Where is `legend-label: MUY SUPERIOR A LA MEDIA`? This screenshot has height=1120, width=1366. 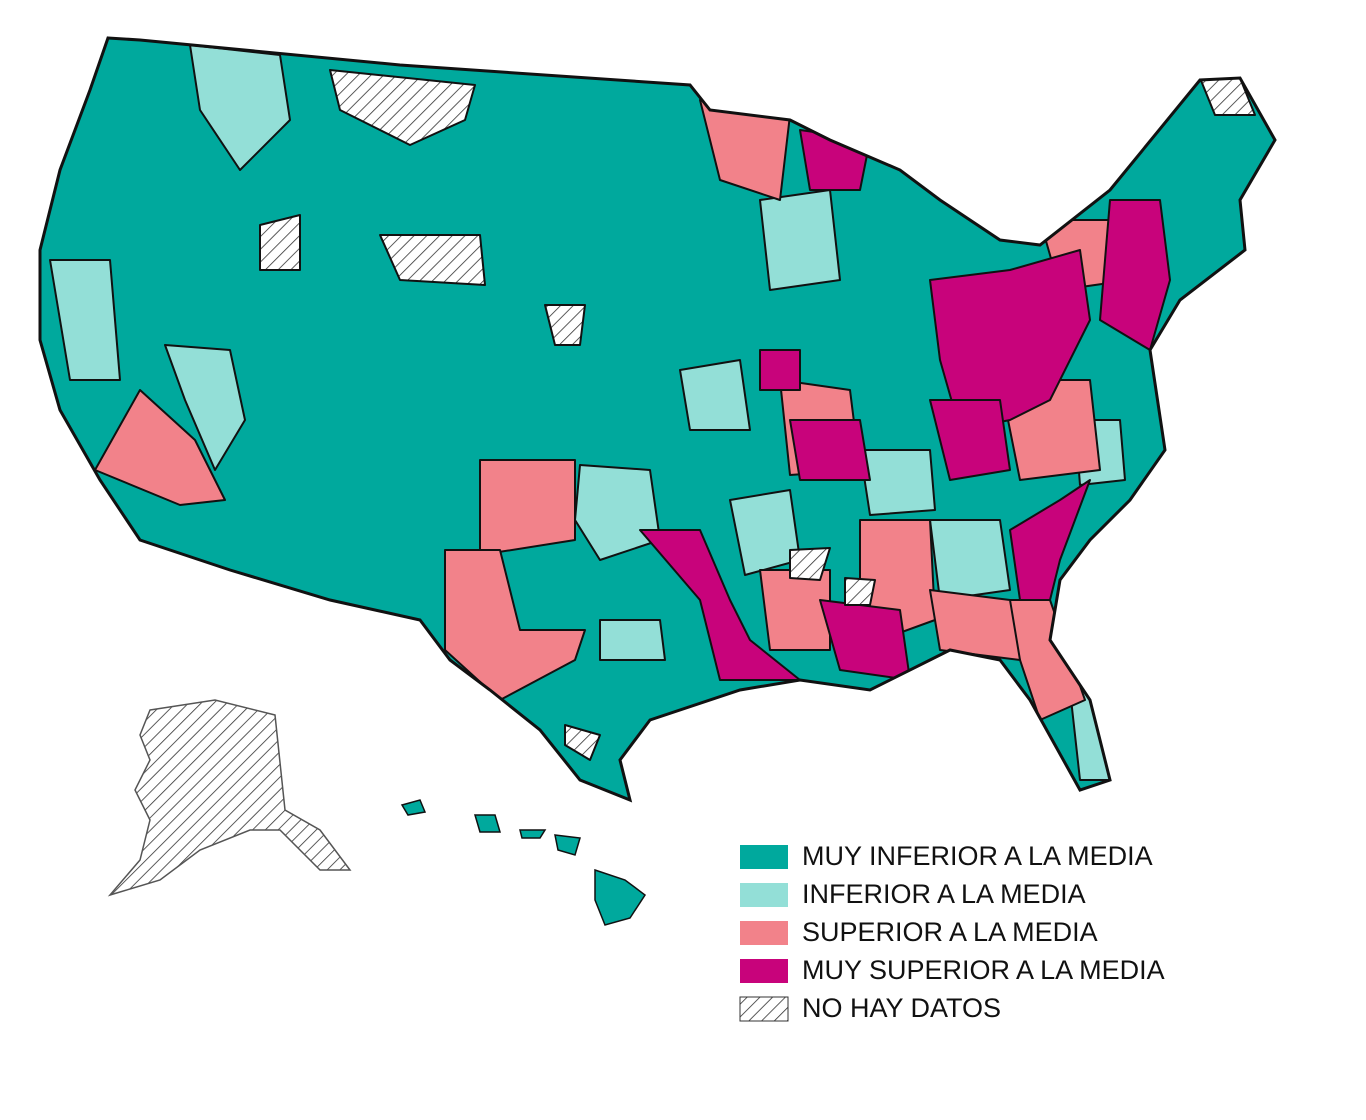
legend-label: MUY SUPERIOR A LA MEDIA is located at coordinates (983, 970).